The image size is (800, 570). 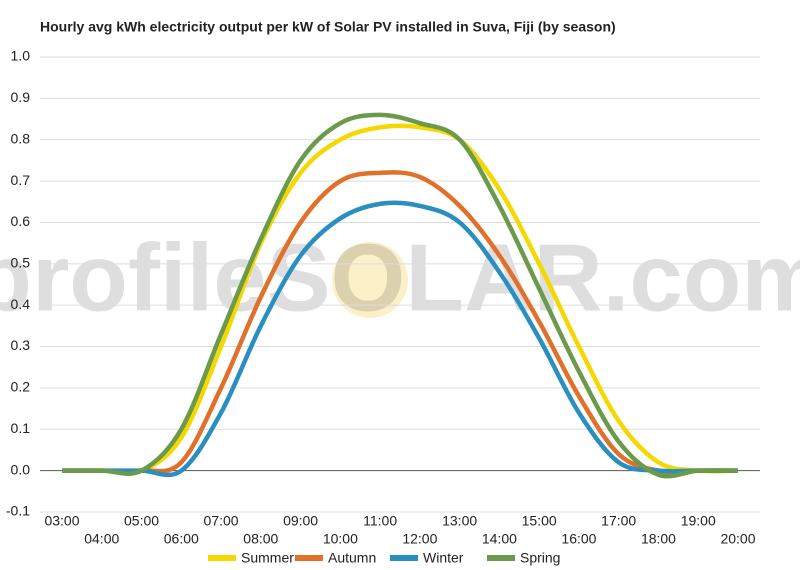 I want to click on x-tick-label: 08:00, so click(x=260, y=539).